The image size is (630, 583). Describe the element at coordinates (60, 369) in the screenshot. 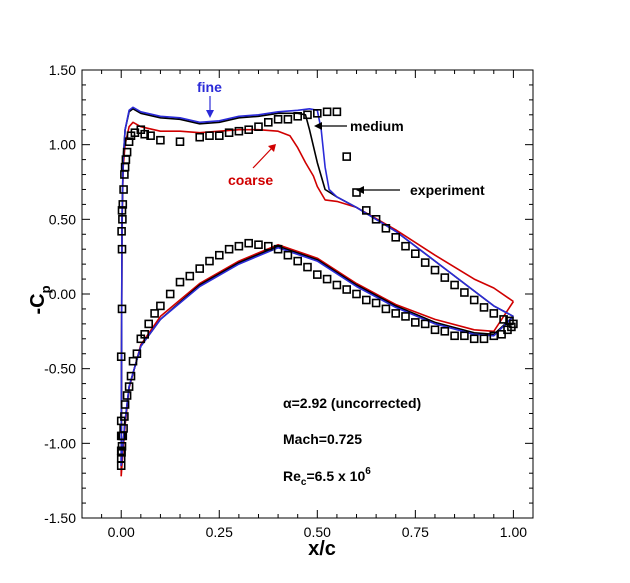

I see `y-tick-label: -0.50` at that location.